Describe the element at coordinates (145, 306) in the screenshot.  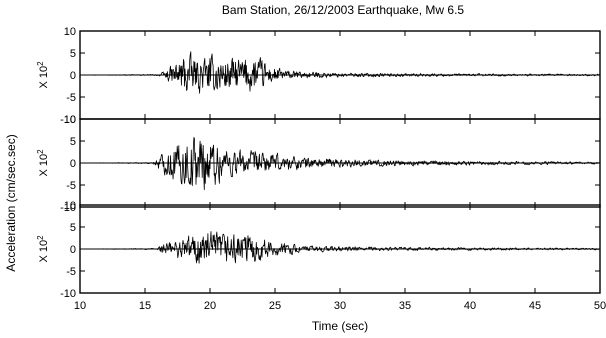
I see `x-tick-label: 15` at that location.